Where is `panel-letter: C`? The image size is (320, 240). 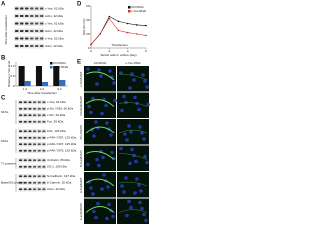
panel-letter: C is located at coordinates (3, 99).